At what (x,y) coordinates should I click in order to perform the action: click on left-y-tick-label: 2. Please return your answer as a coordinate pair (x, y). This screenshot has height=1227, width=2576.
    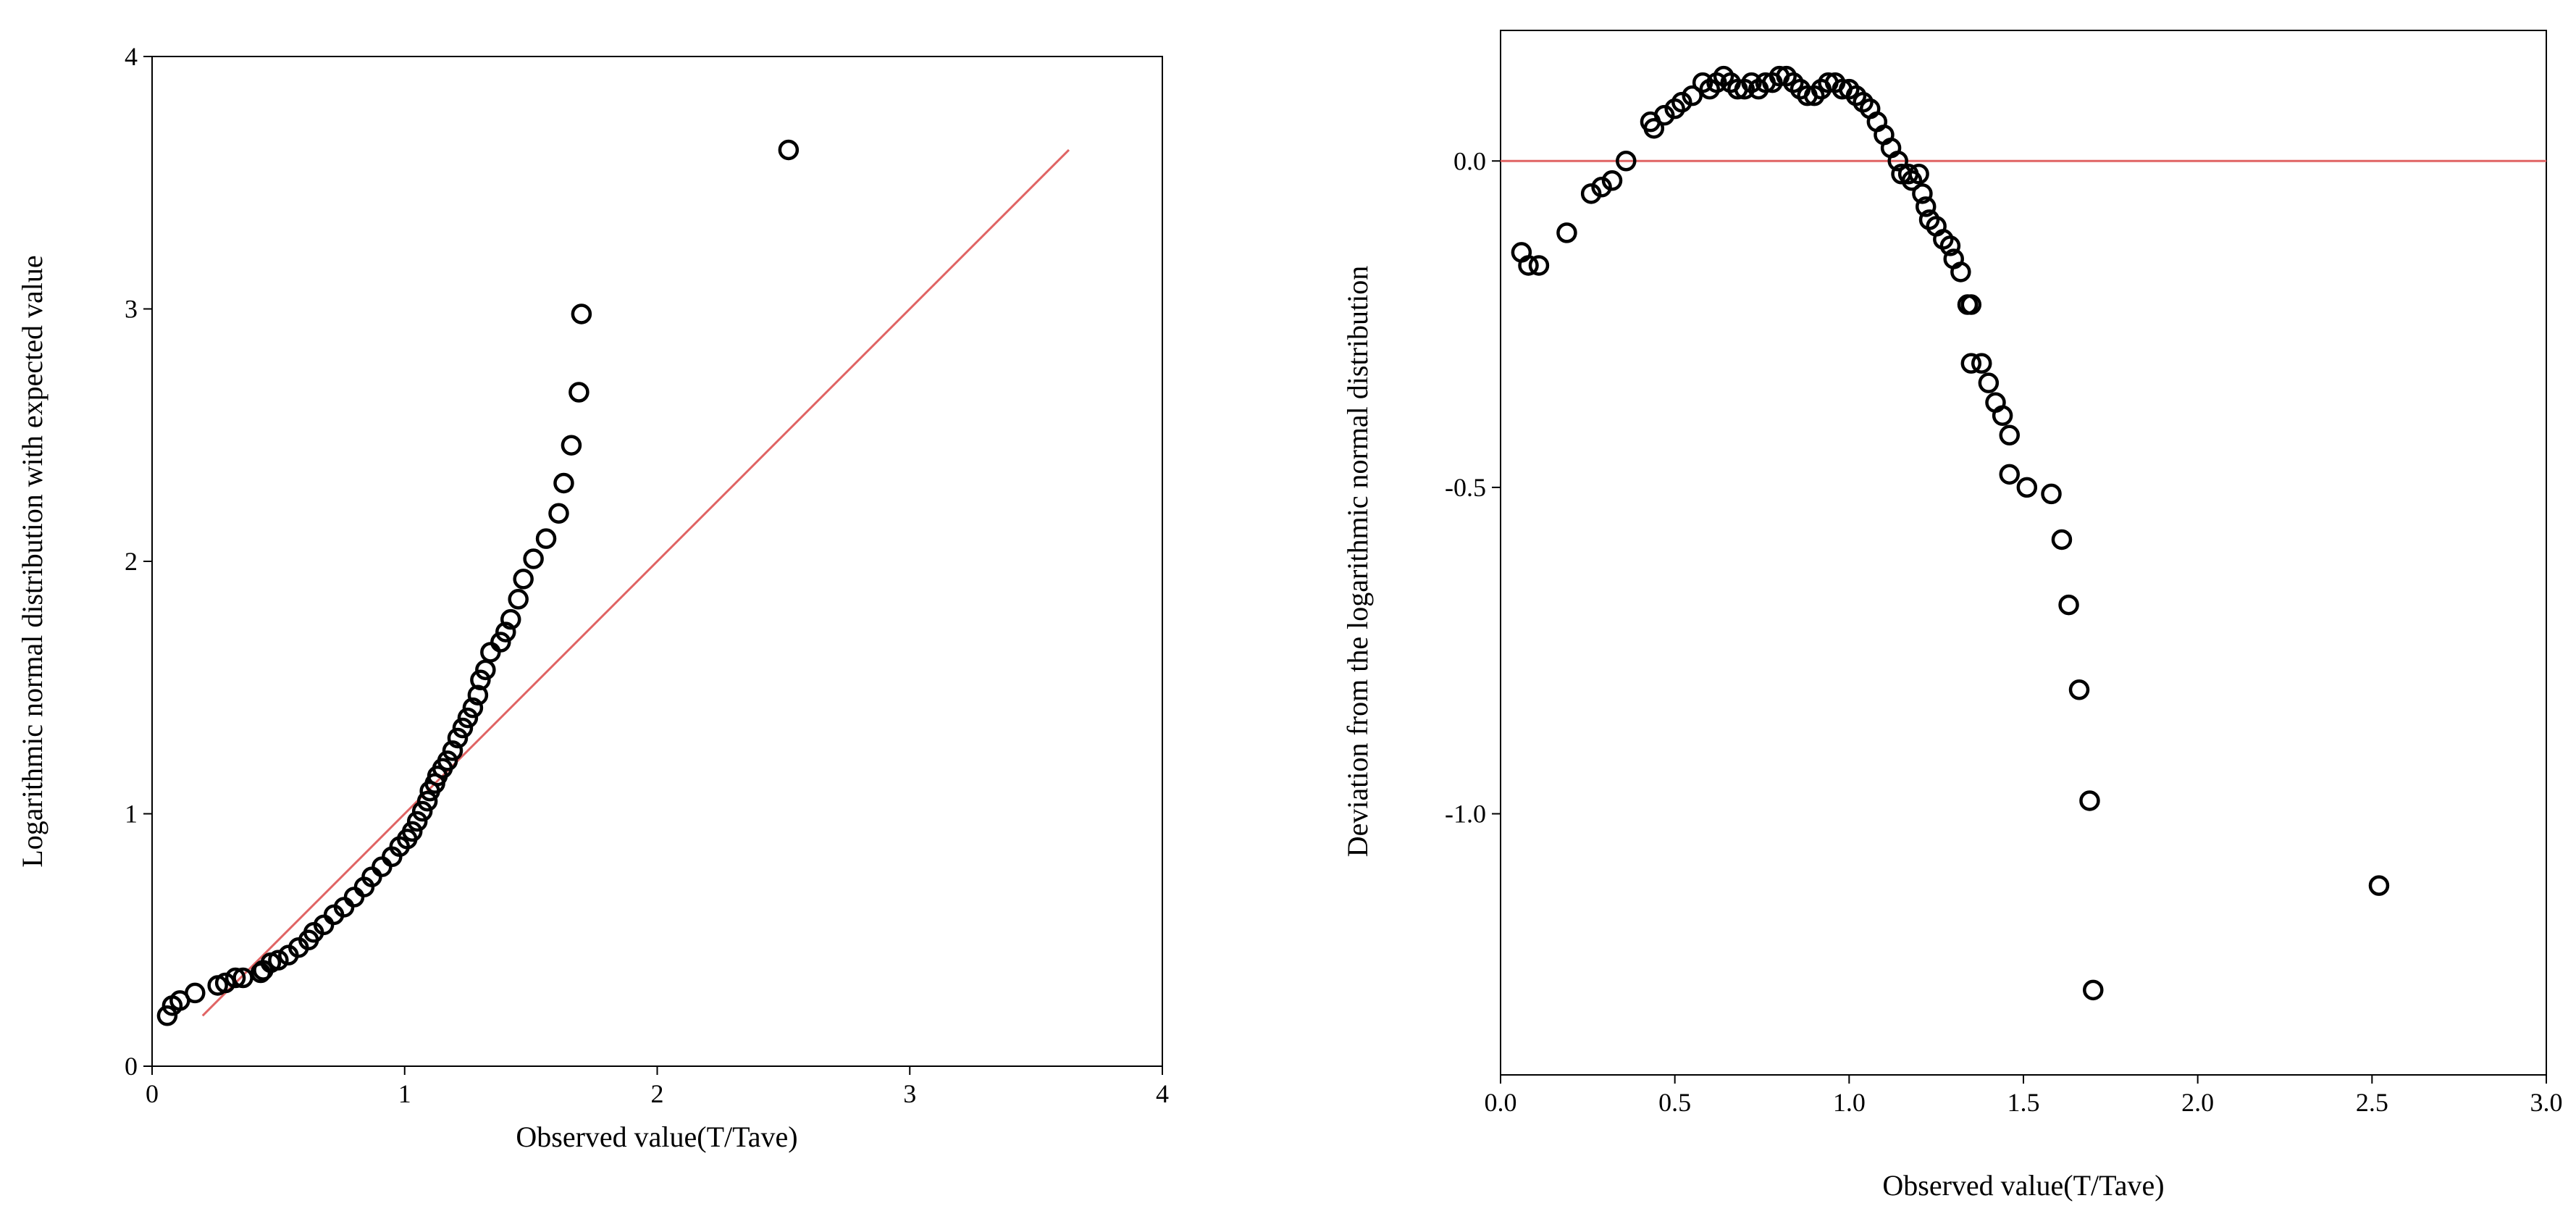
    Looking at the image, I should click on (131, 561).